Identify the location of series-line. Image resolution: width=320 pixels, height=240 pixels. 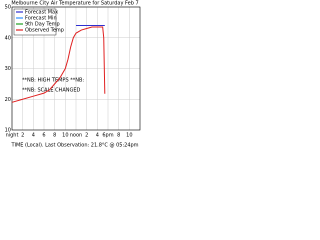
(58, 64).